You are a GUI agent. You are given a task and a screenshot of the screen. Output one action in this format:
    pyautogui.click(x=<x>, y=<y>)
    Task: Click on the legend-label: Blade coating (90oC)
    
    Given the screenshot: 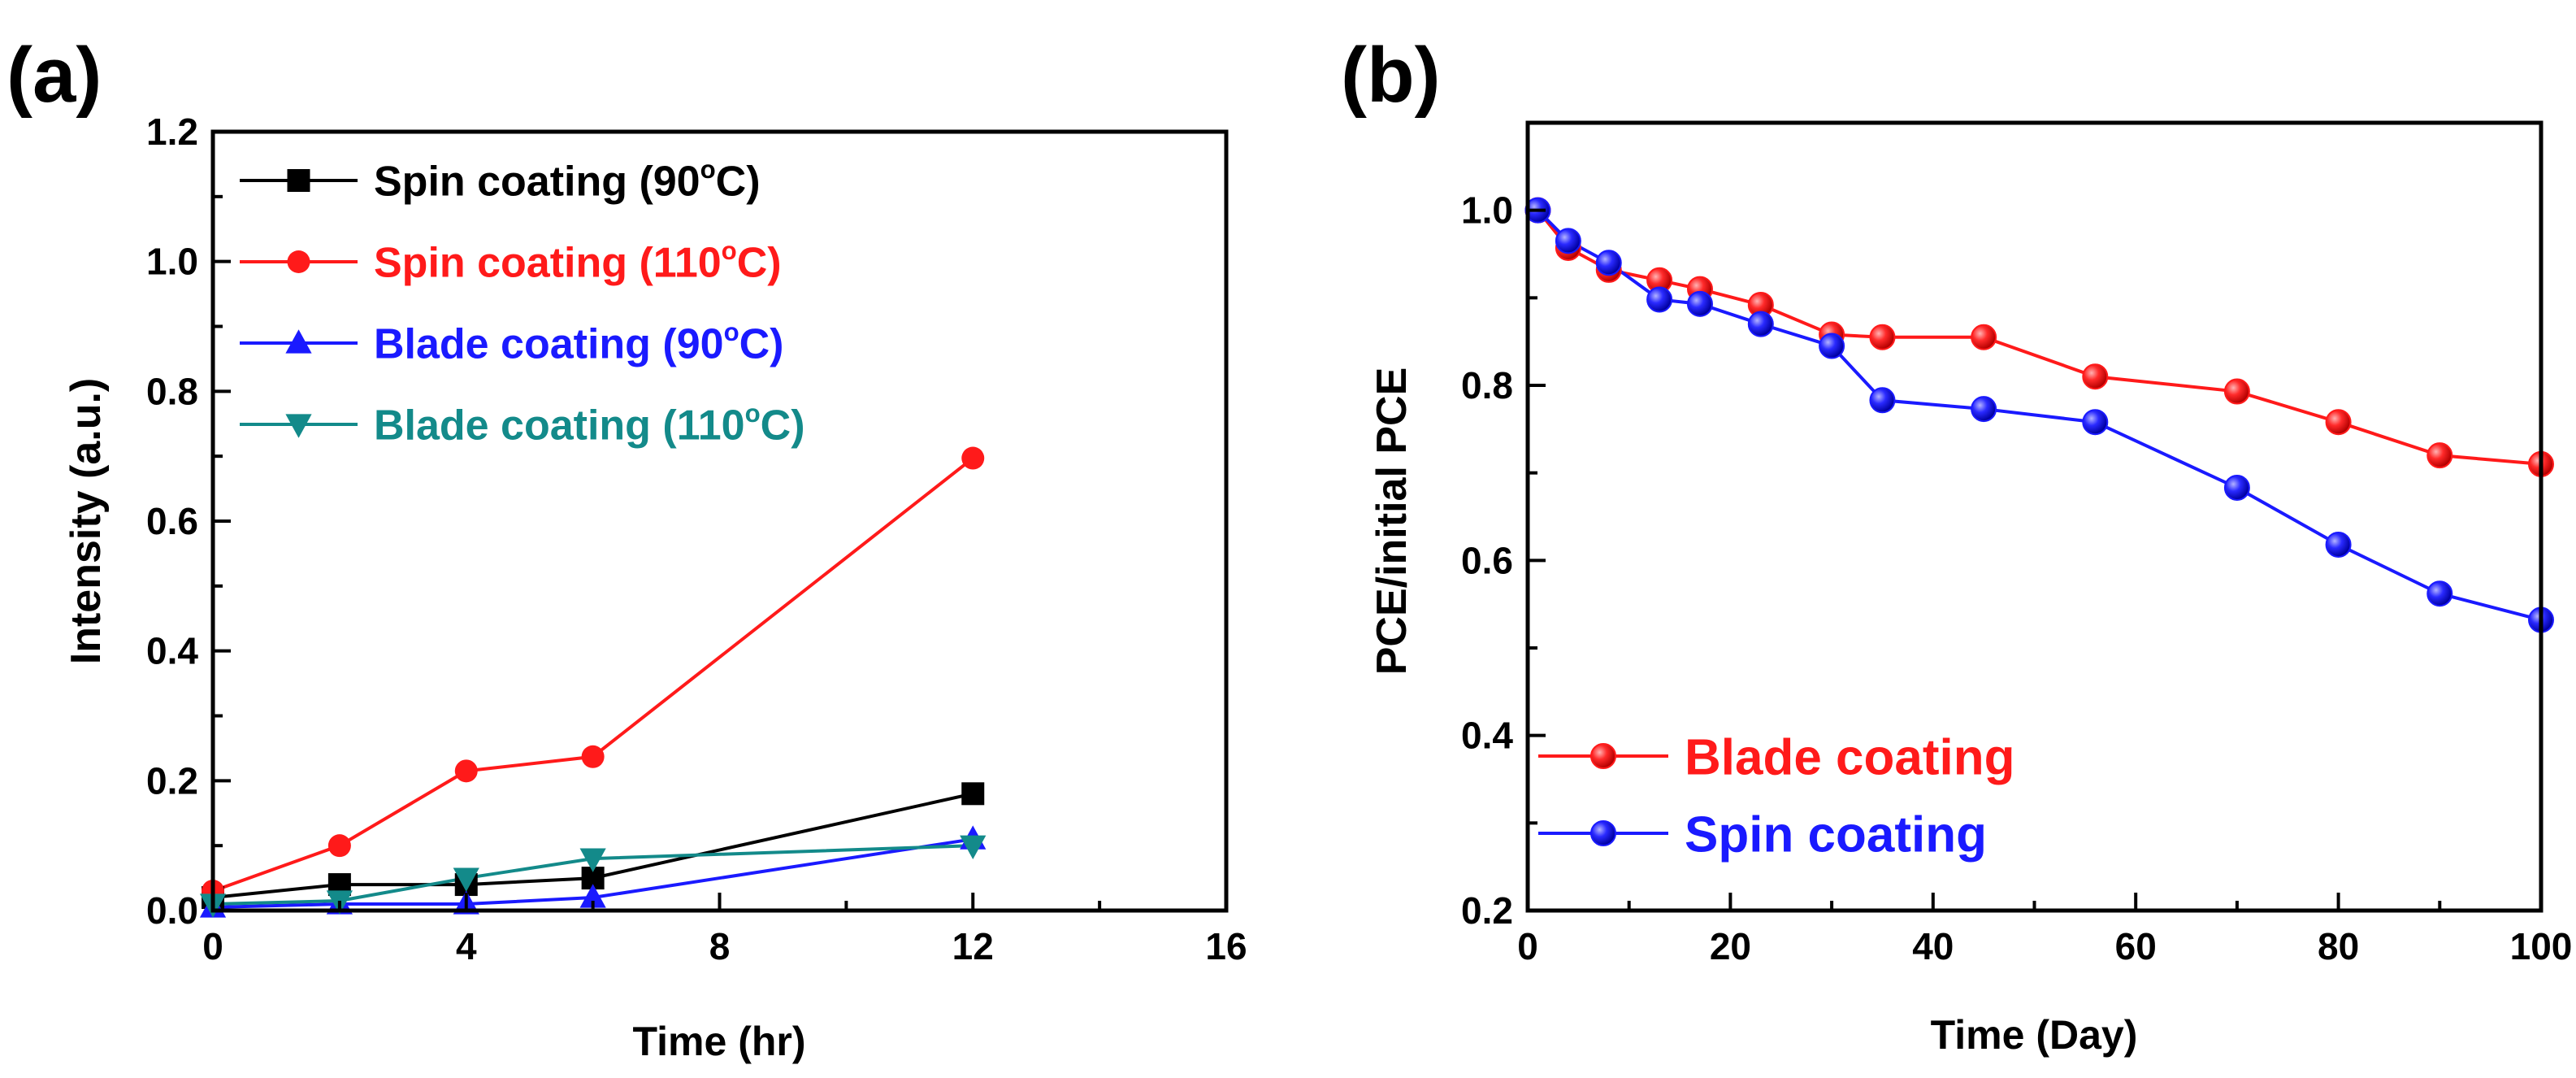 What is the action you would take?
    pyautogui.click(x=579, y=343)
    